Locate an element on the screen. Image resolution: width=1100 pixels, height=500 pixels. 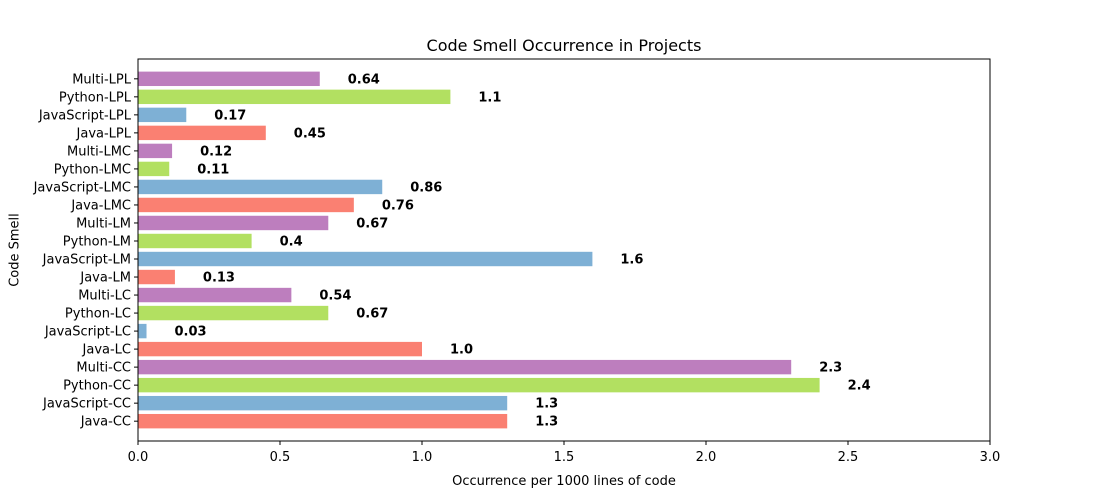
bar-java-lc is located at coordinates (280, 349).